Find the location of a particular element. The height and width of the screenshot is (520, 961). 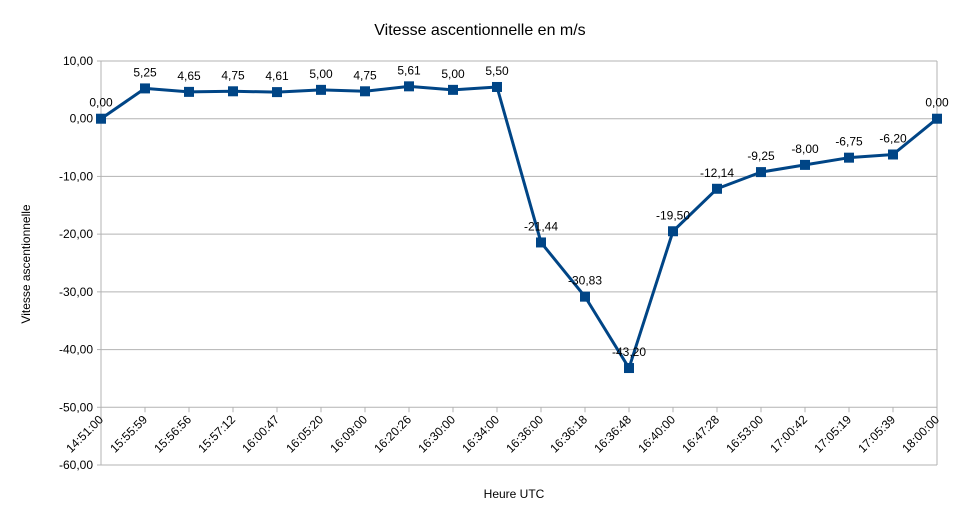

y-tick-label: -20,00 is located at coordinates (76, 234).